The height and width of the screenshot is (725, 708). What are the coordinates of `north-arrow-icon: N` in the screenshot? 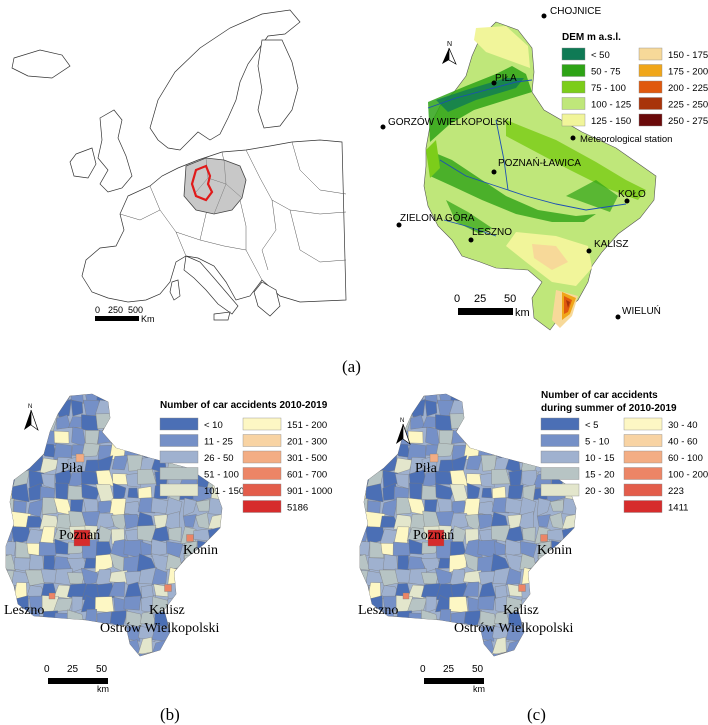 It's located at (31, 417).